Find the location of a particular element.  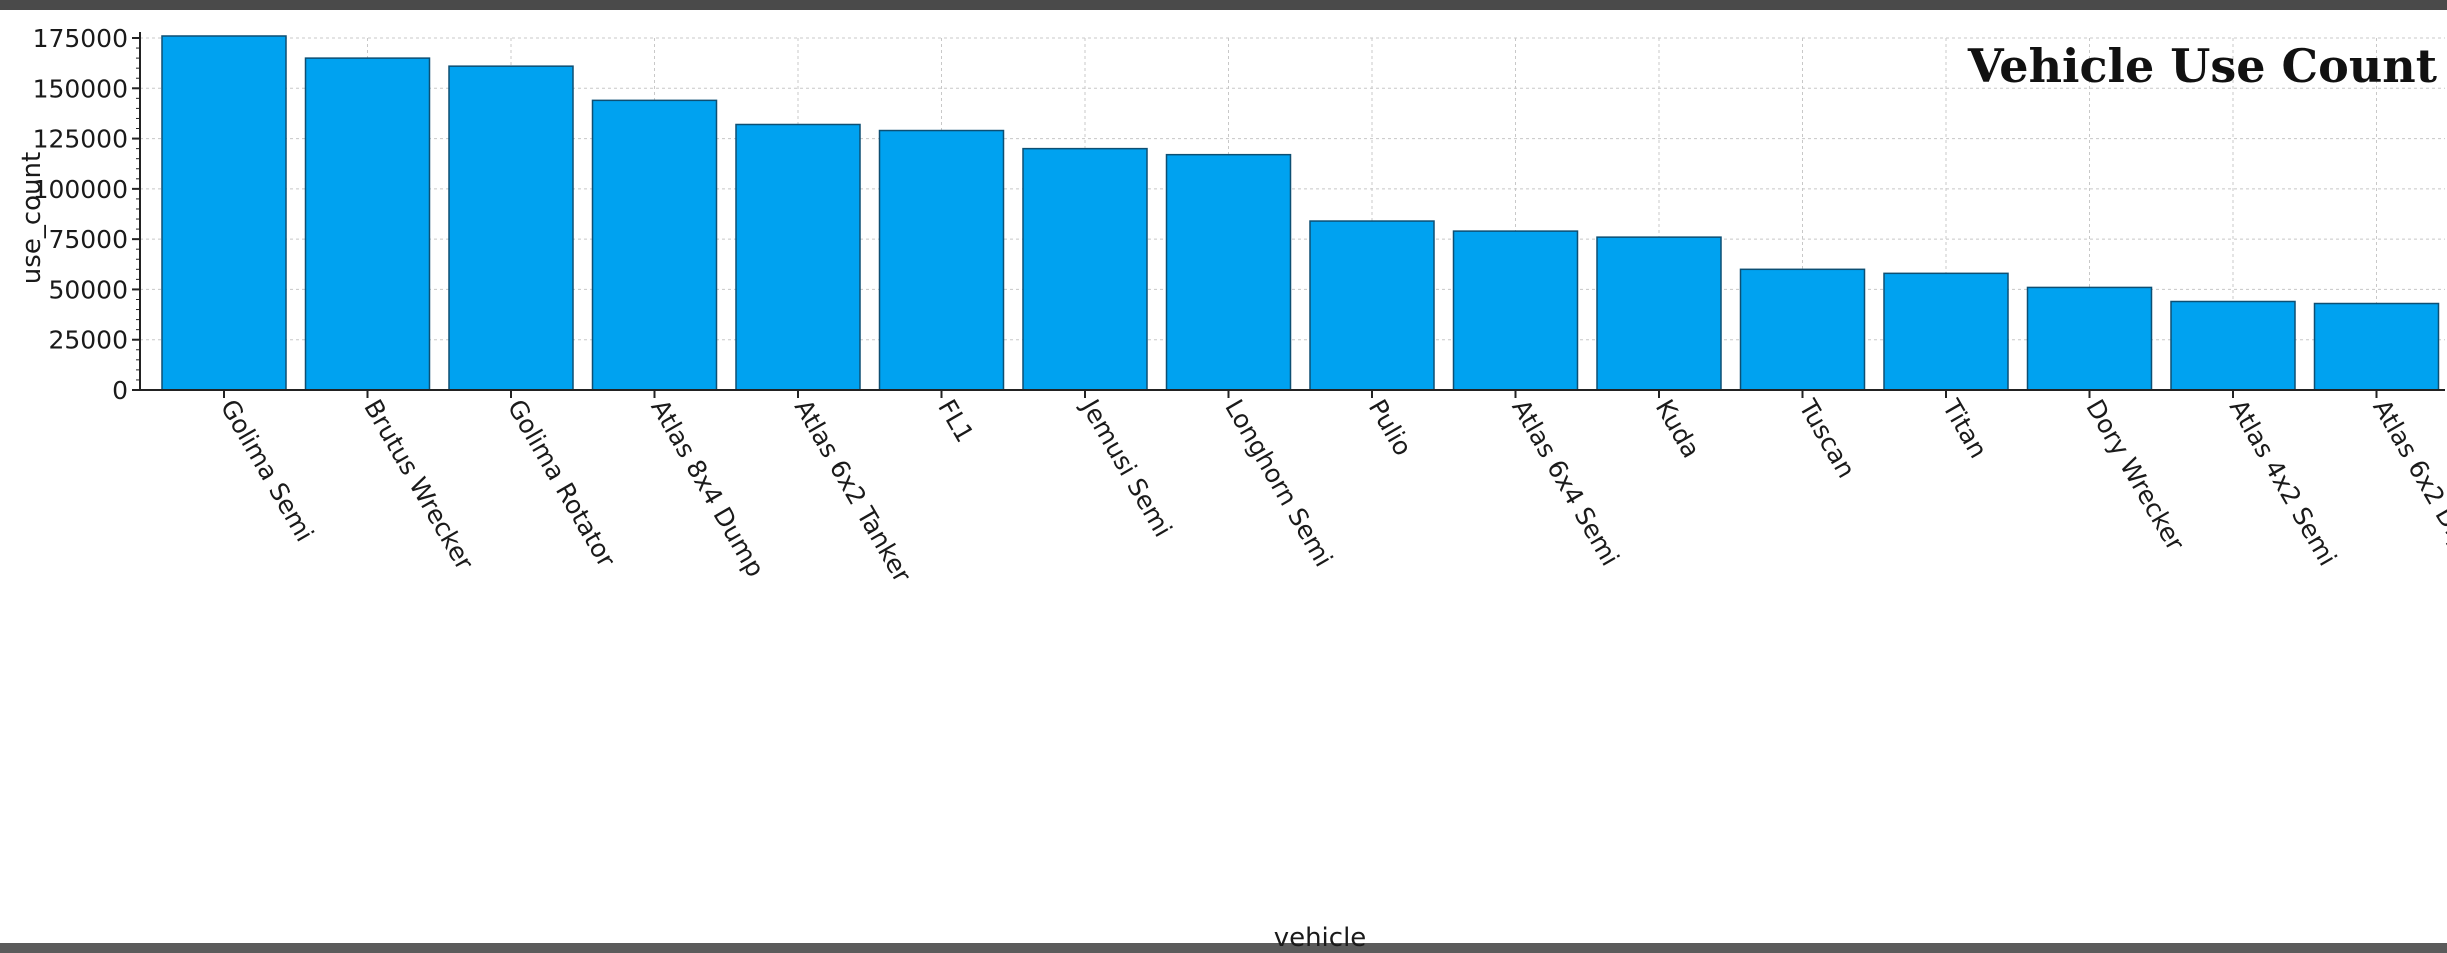

x-tick-label: Kuda is located at coordinates (1678, 429).